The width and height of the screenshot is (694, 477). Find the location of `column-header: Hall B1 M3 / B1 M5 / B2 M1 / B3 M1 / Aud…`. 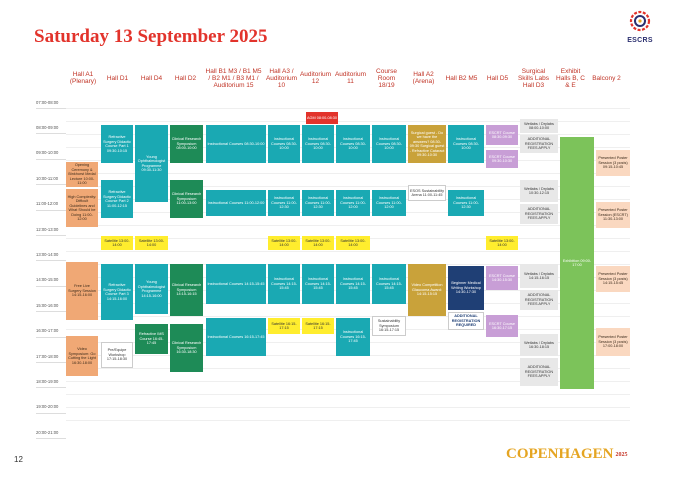

column-header: Hall B1 M3 / B1 M5 / B2 M1 / B3 M1 / Aud… is located at coordinates (234, 78).